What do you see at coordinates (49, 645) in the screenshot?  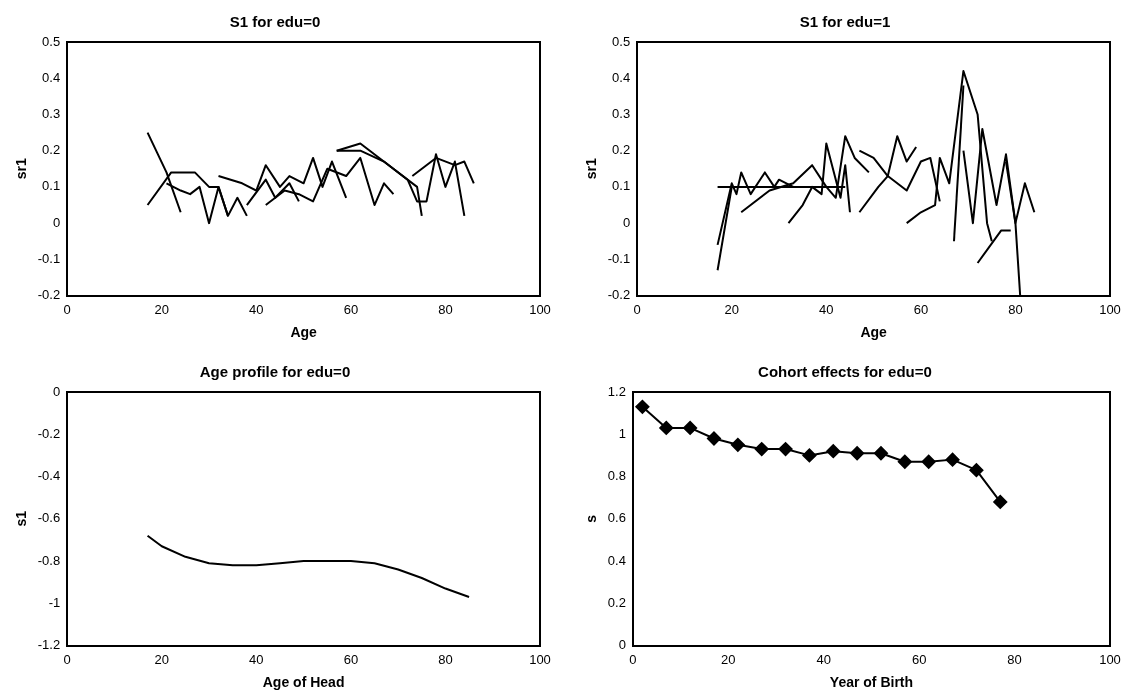 I see `y-tick-label: -1.2` at bounding box center [49, 645].